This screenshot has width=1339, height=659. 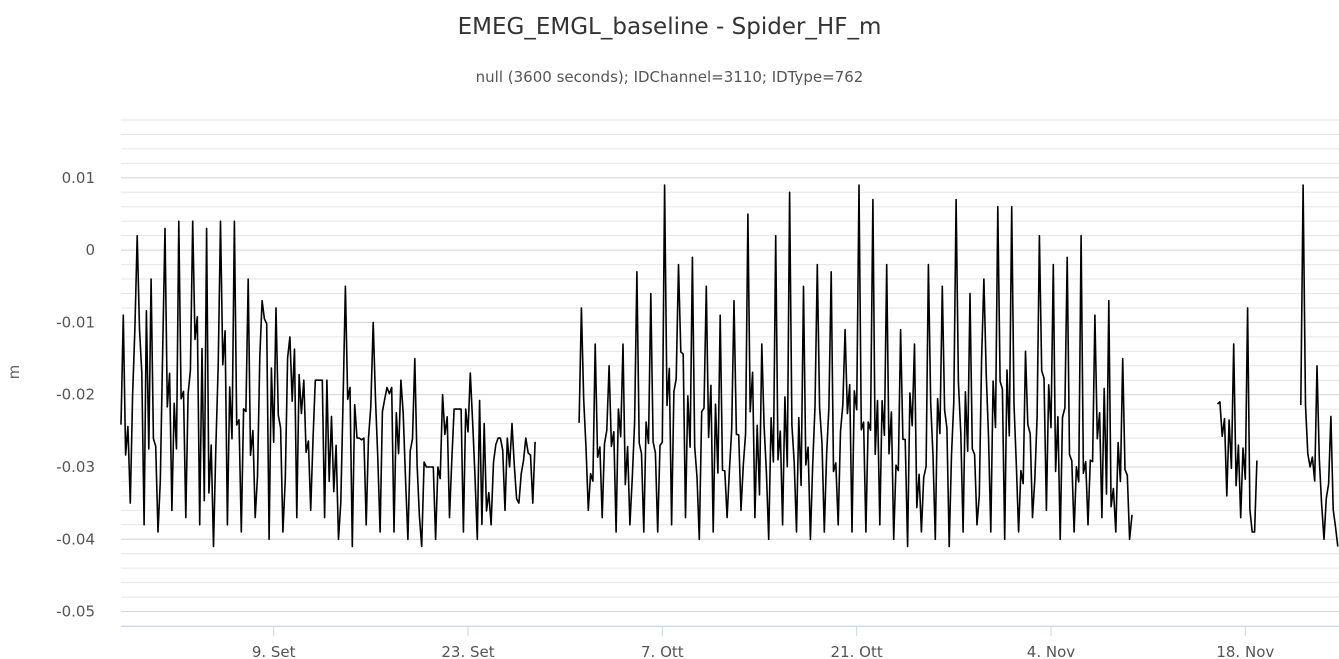 What do you see at coordinates (274, 651) in the screenshot?
I see `x-tick-label: 9. Set` at bounding box center [274, 651].